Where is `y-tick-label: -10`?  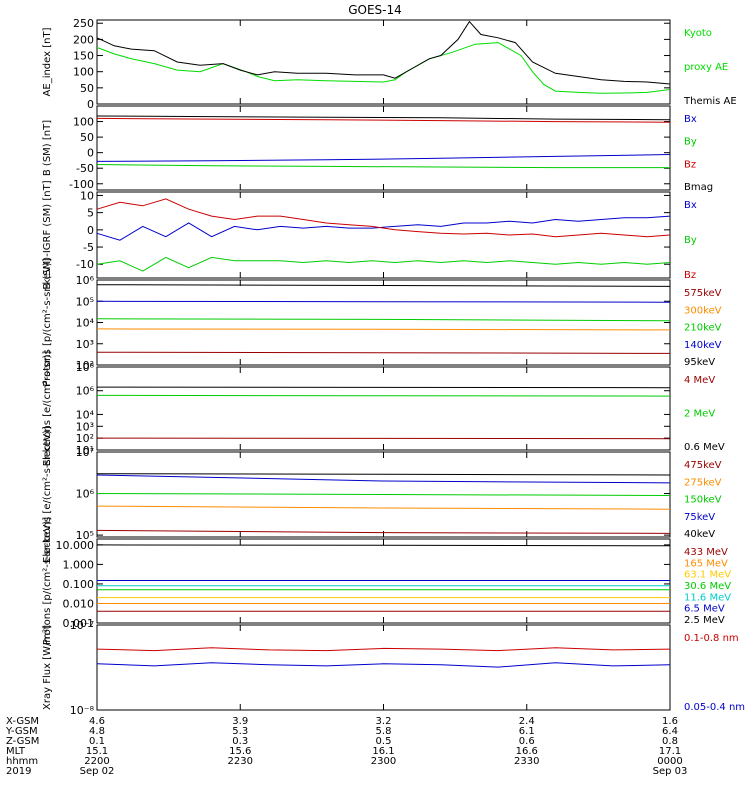
y-tick-label: -10 is located at coordinates (85, 264).